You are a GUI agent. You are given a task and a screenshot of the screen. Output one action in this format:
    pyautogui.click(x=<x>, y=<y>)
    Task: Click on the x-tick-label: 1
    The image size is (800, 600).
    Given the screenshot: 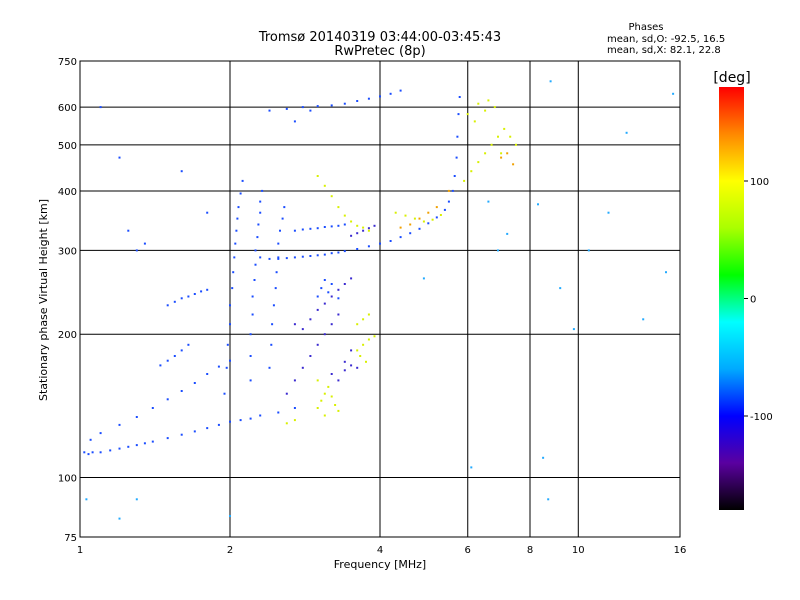 What is the action you would take?
    pyautogui.click(x=80, y=550)
    